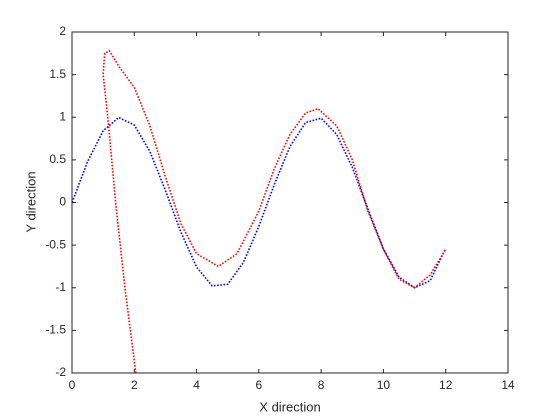  I want to click on x-tick-label: 6, so click(259, 385).